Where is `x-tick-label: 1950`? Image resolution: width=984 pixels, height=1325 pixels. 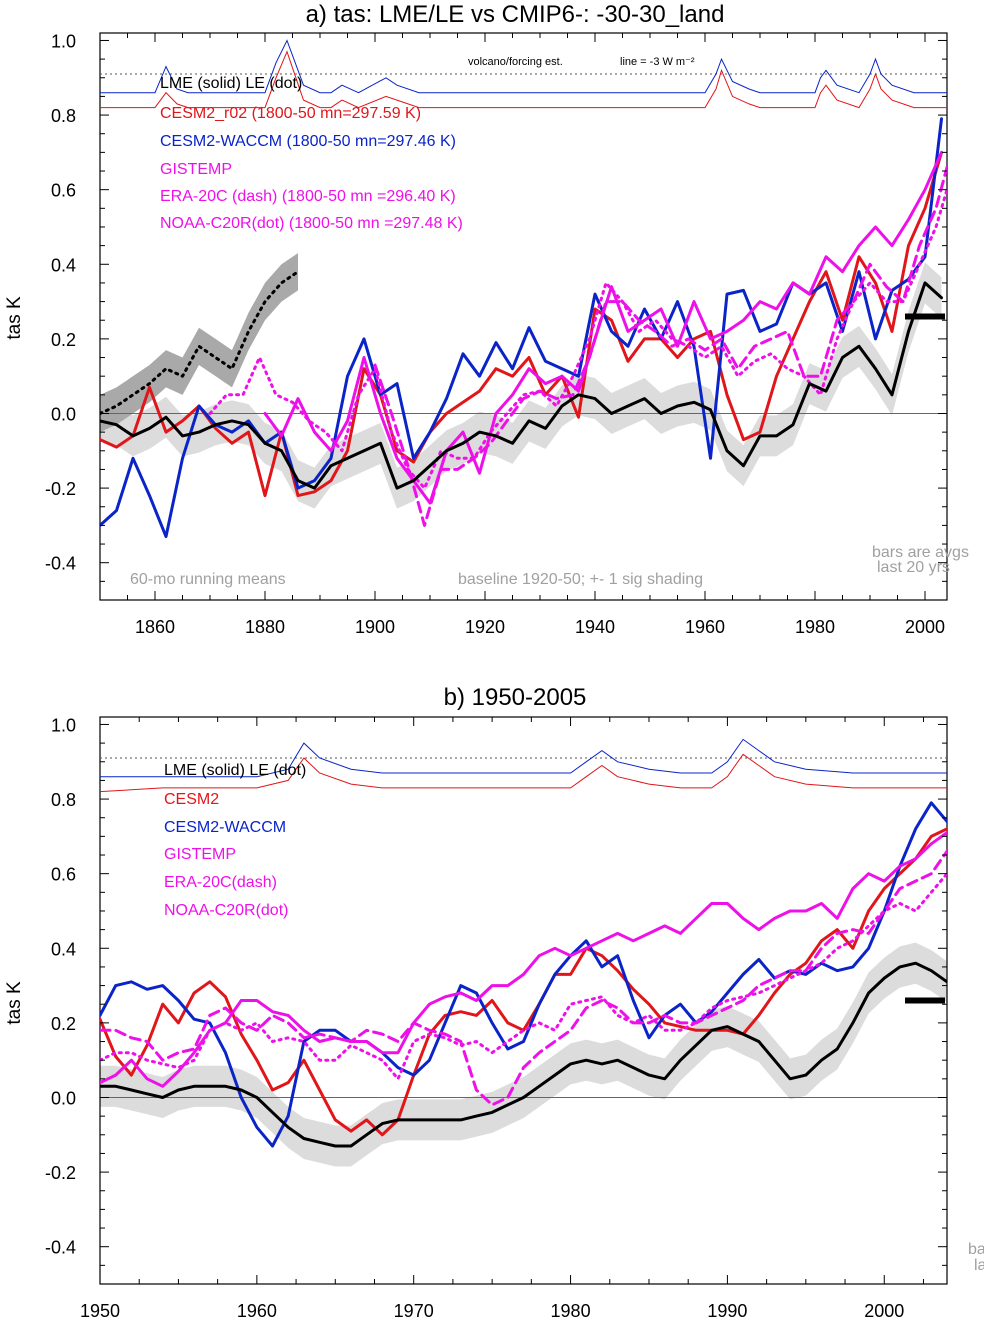 x-tick-label: 1950 is located at coordinates (100, 1311).